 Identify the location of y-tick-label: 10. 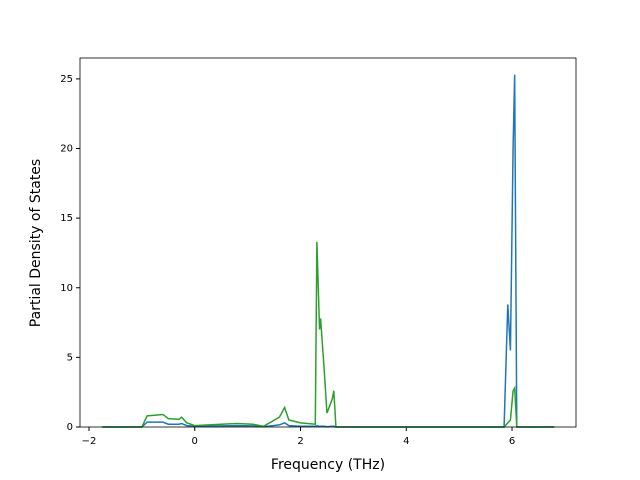
(66, 288).